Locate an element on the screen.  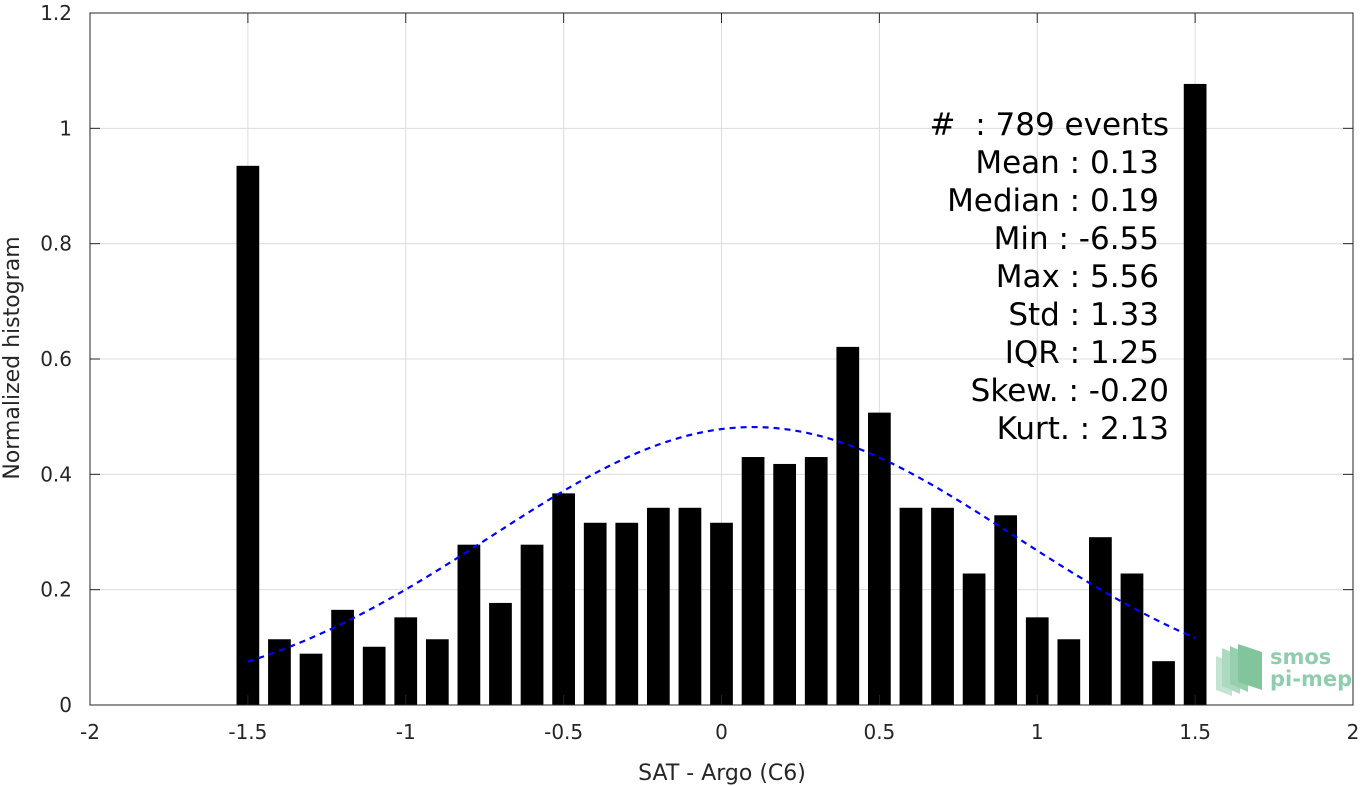
y-tick-label: 0 is located at coordinates (65, 705).